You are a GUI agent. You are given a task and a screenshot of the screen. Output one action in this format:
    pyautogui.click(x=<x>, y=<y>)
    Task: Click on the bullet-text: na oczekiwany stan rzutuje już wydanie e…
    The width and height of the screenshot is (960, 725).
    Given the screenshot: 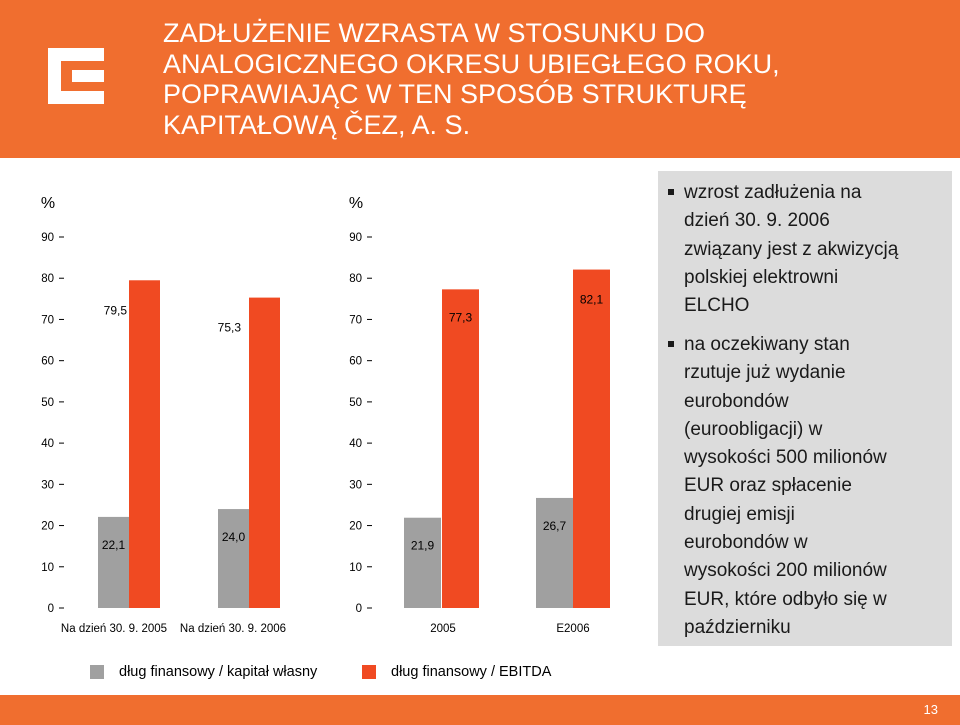 What is the action you would take?
    pyautogui.click(x=813, y=486)
    